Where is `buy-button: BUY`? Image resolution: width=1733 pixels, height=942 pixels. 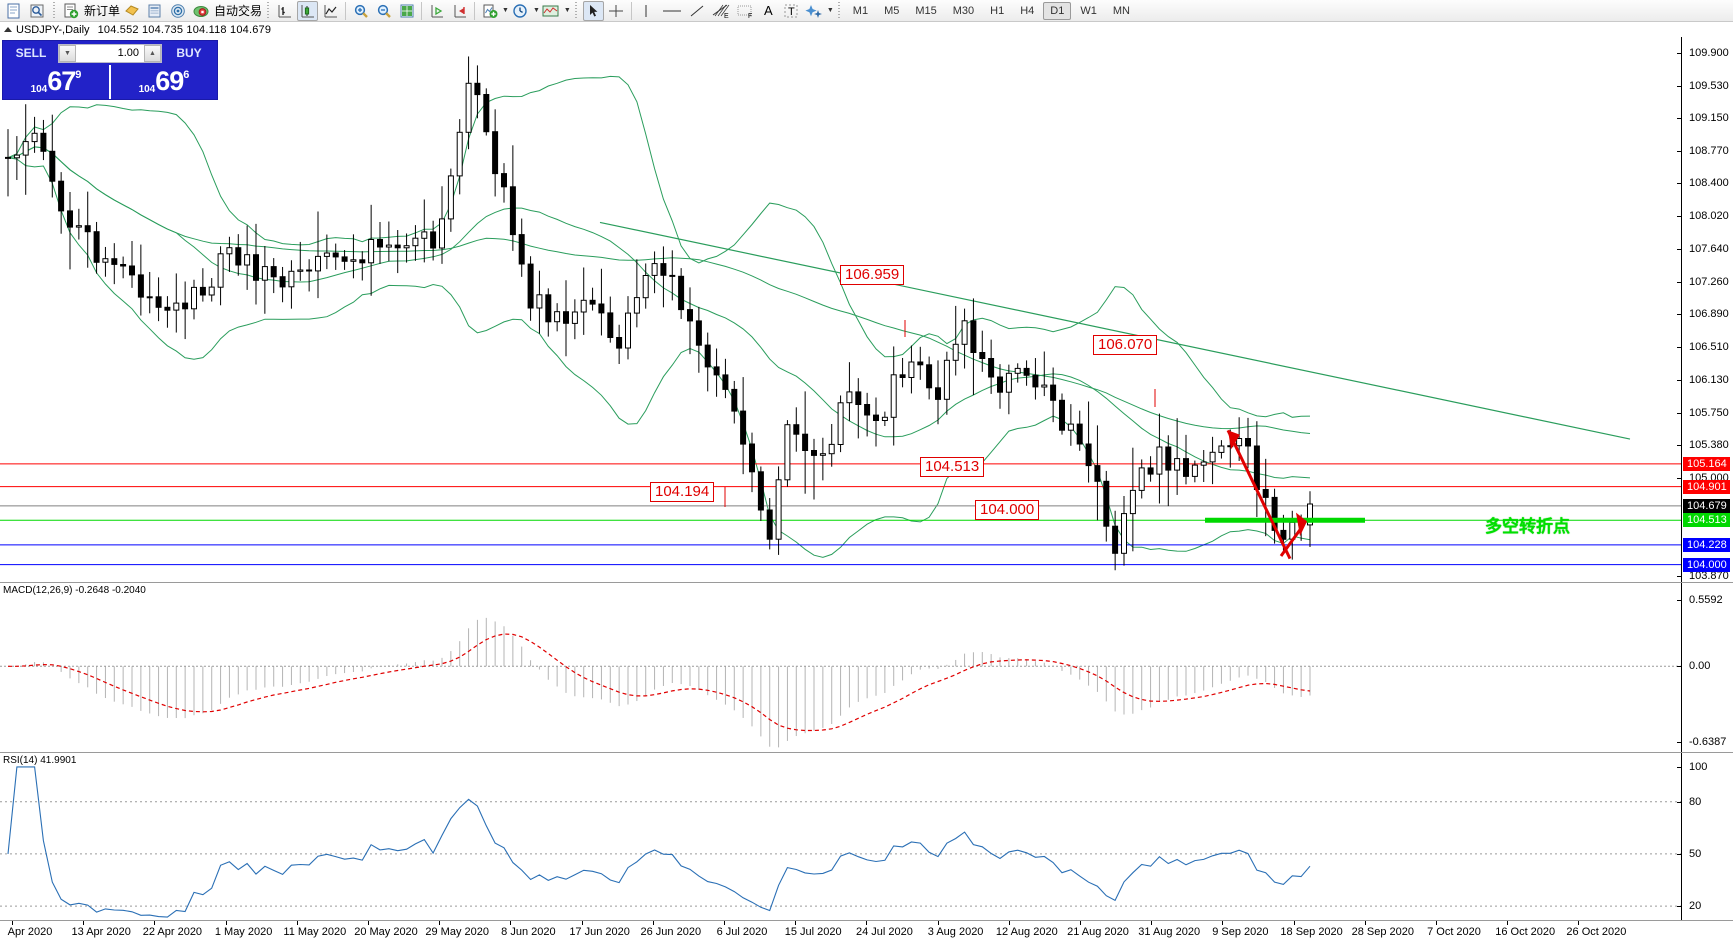 buy-button: BUY is located at coordinates (189, 53).